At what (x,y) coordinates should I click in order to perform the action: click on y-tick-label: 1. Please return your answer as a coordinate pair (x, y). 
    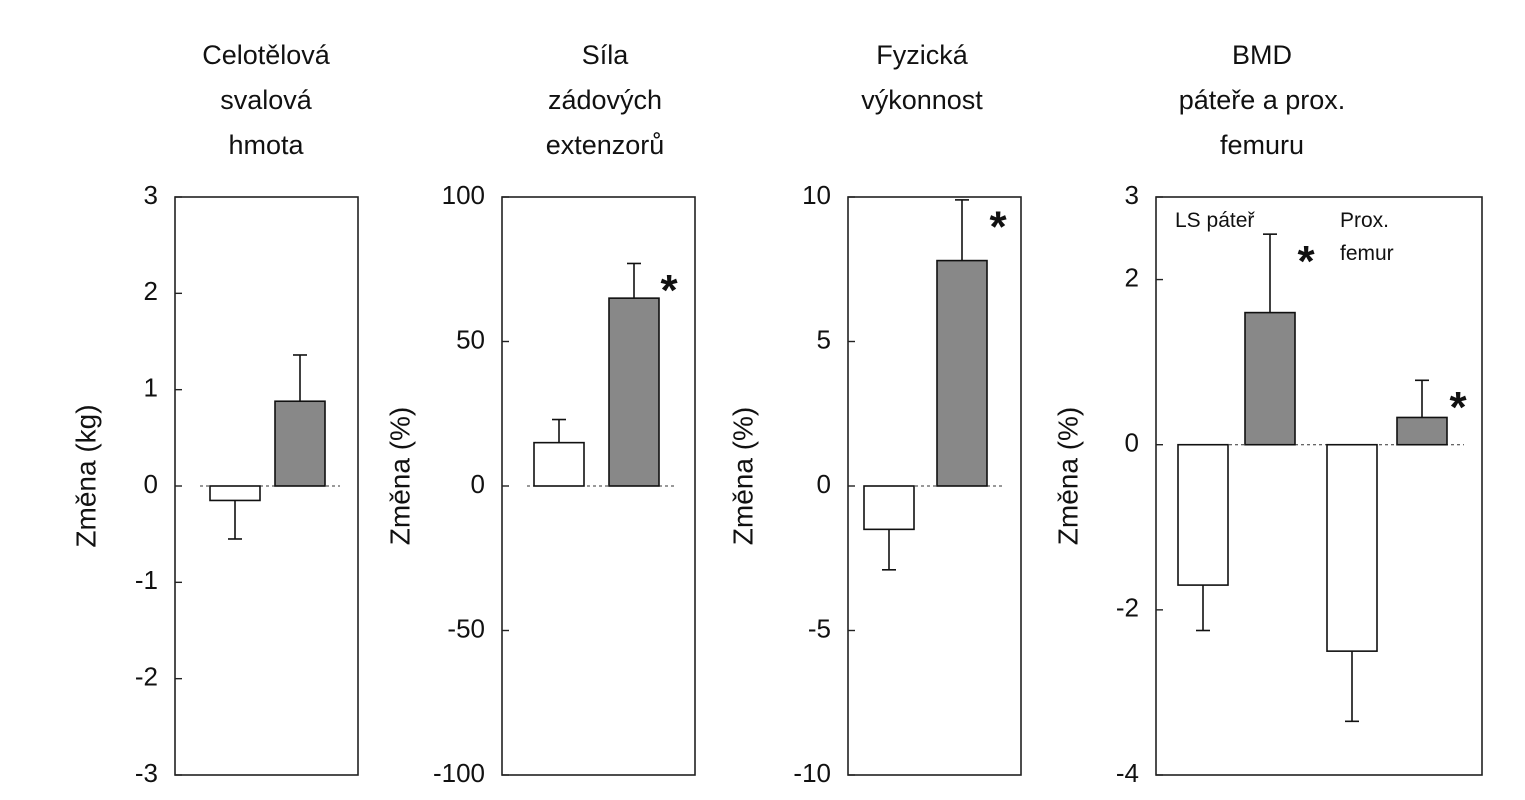
    Looking at the image, I should click on (151, 388).